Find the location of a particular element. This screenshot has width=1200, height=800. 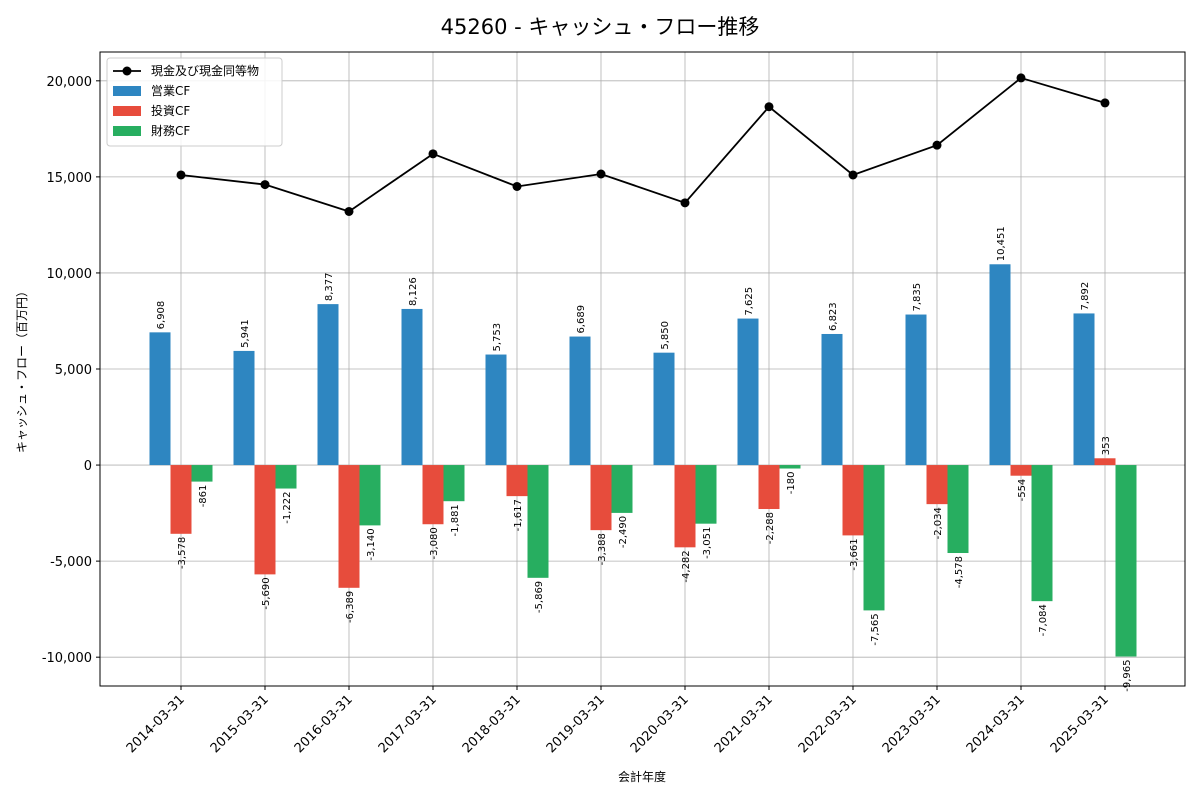

y-tick-label: 15,000 is located at coordinates (70, 178).